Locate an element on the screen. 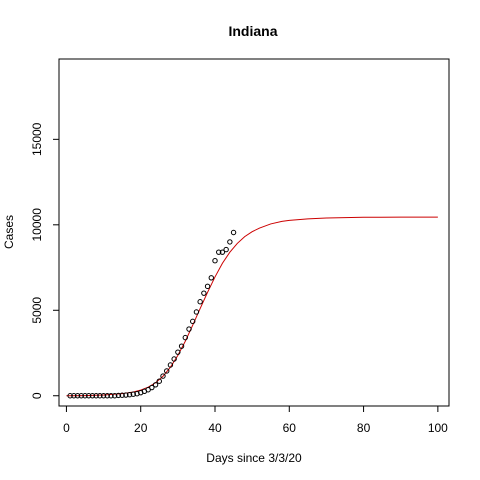 The image size is (480, 480). x-axis-label: Days since 3/3/20 is located at coordinates (254, 458).